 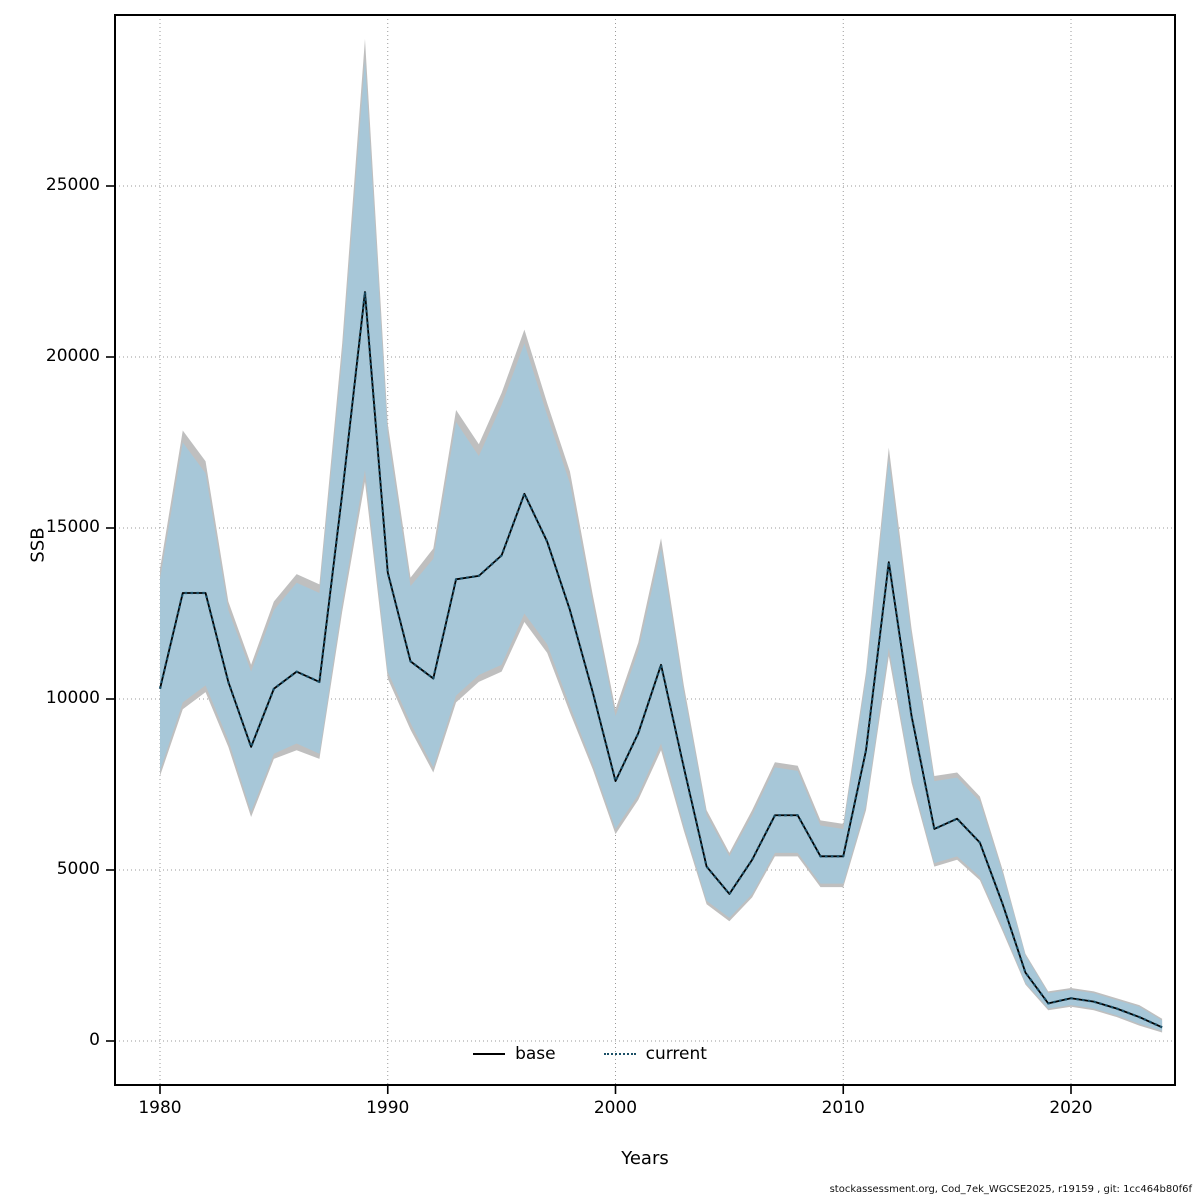 What do you see at coordinates (78, 869) in the screenshot?
I see `y-tick-label: 5000` at bounding box center [78, 869].